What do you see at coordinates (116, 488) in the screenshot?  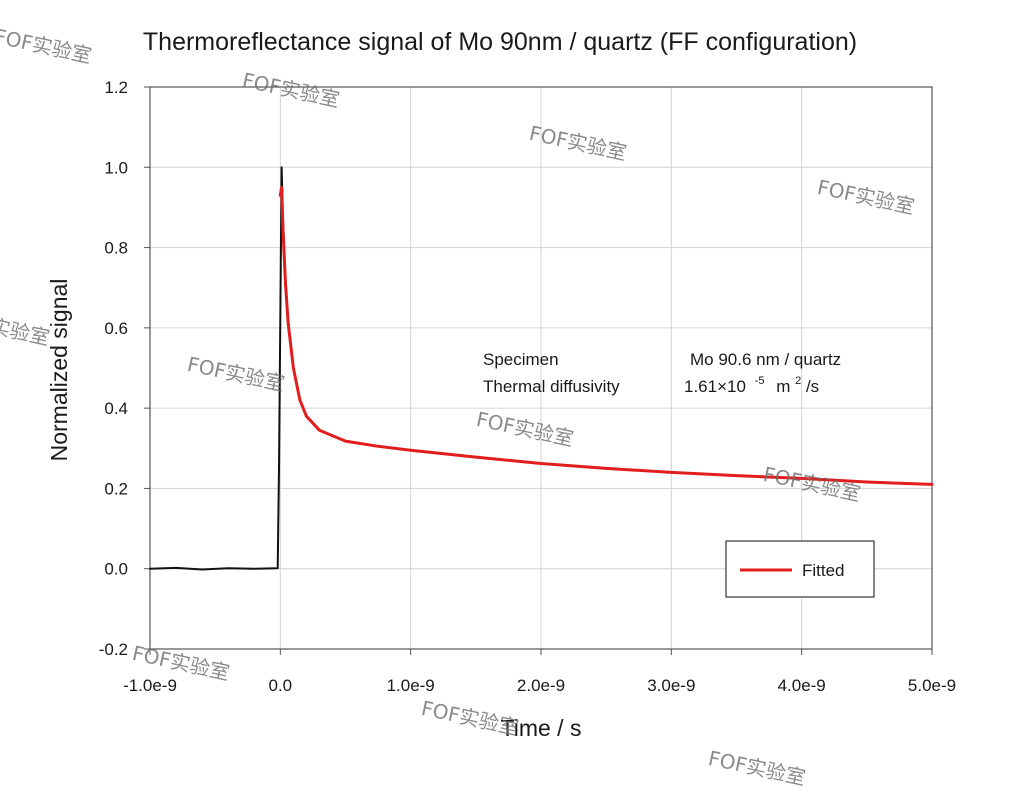 I see `y-tick-label: 0.2` at bounding box center [116, 488].